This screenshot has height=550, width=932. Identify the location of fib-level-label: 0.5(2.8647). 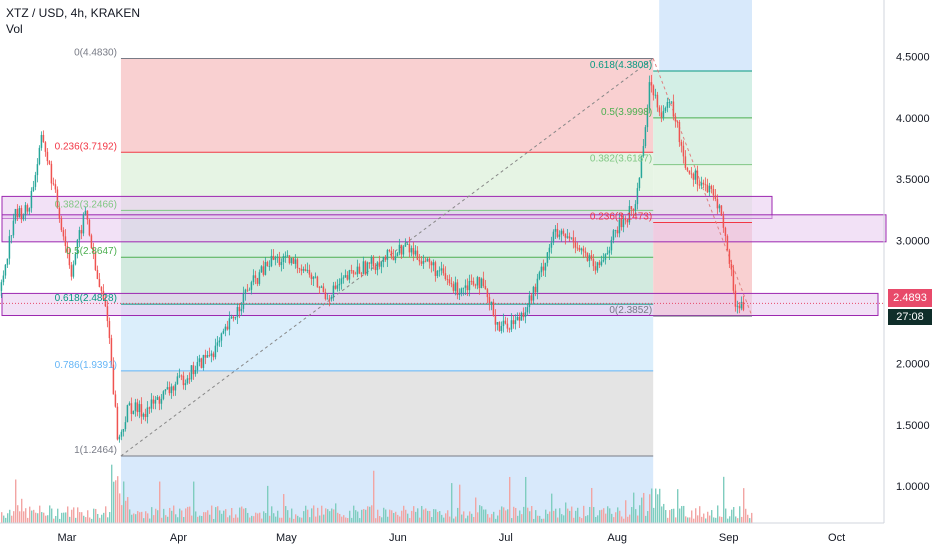
(91, 251).